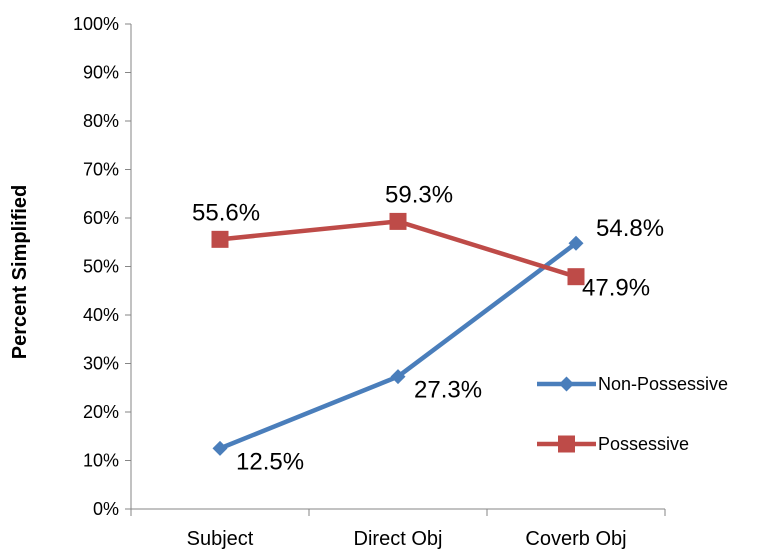 This screenshot has height=554, width=765. What do you see at coordinates (101, 267) in the screenshot?
I see `y-tick-label: 50%` at bounding box center [101, 267].